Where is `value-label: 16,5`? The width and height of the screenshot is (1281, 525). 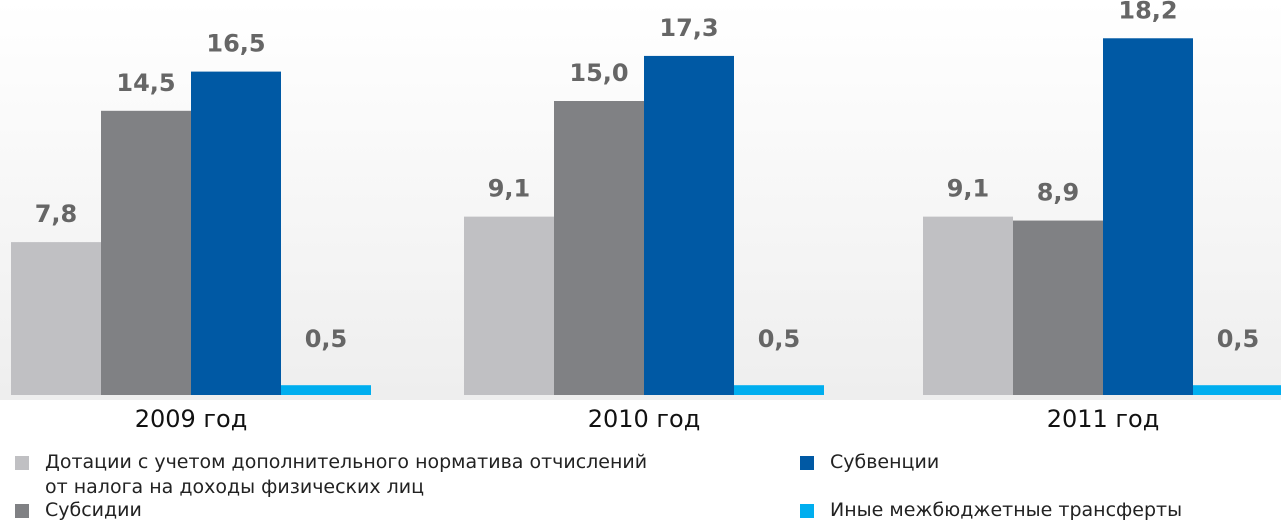
value-label: 16,5 is located at coordinates (235, 44).